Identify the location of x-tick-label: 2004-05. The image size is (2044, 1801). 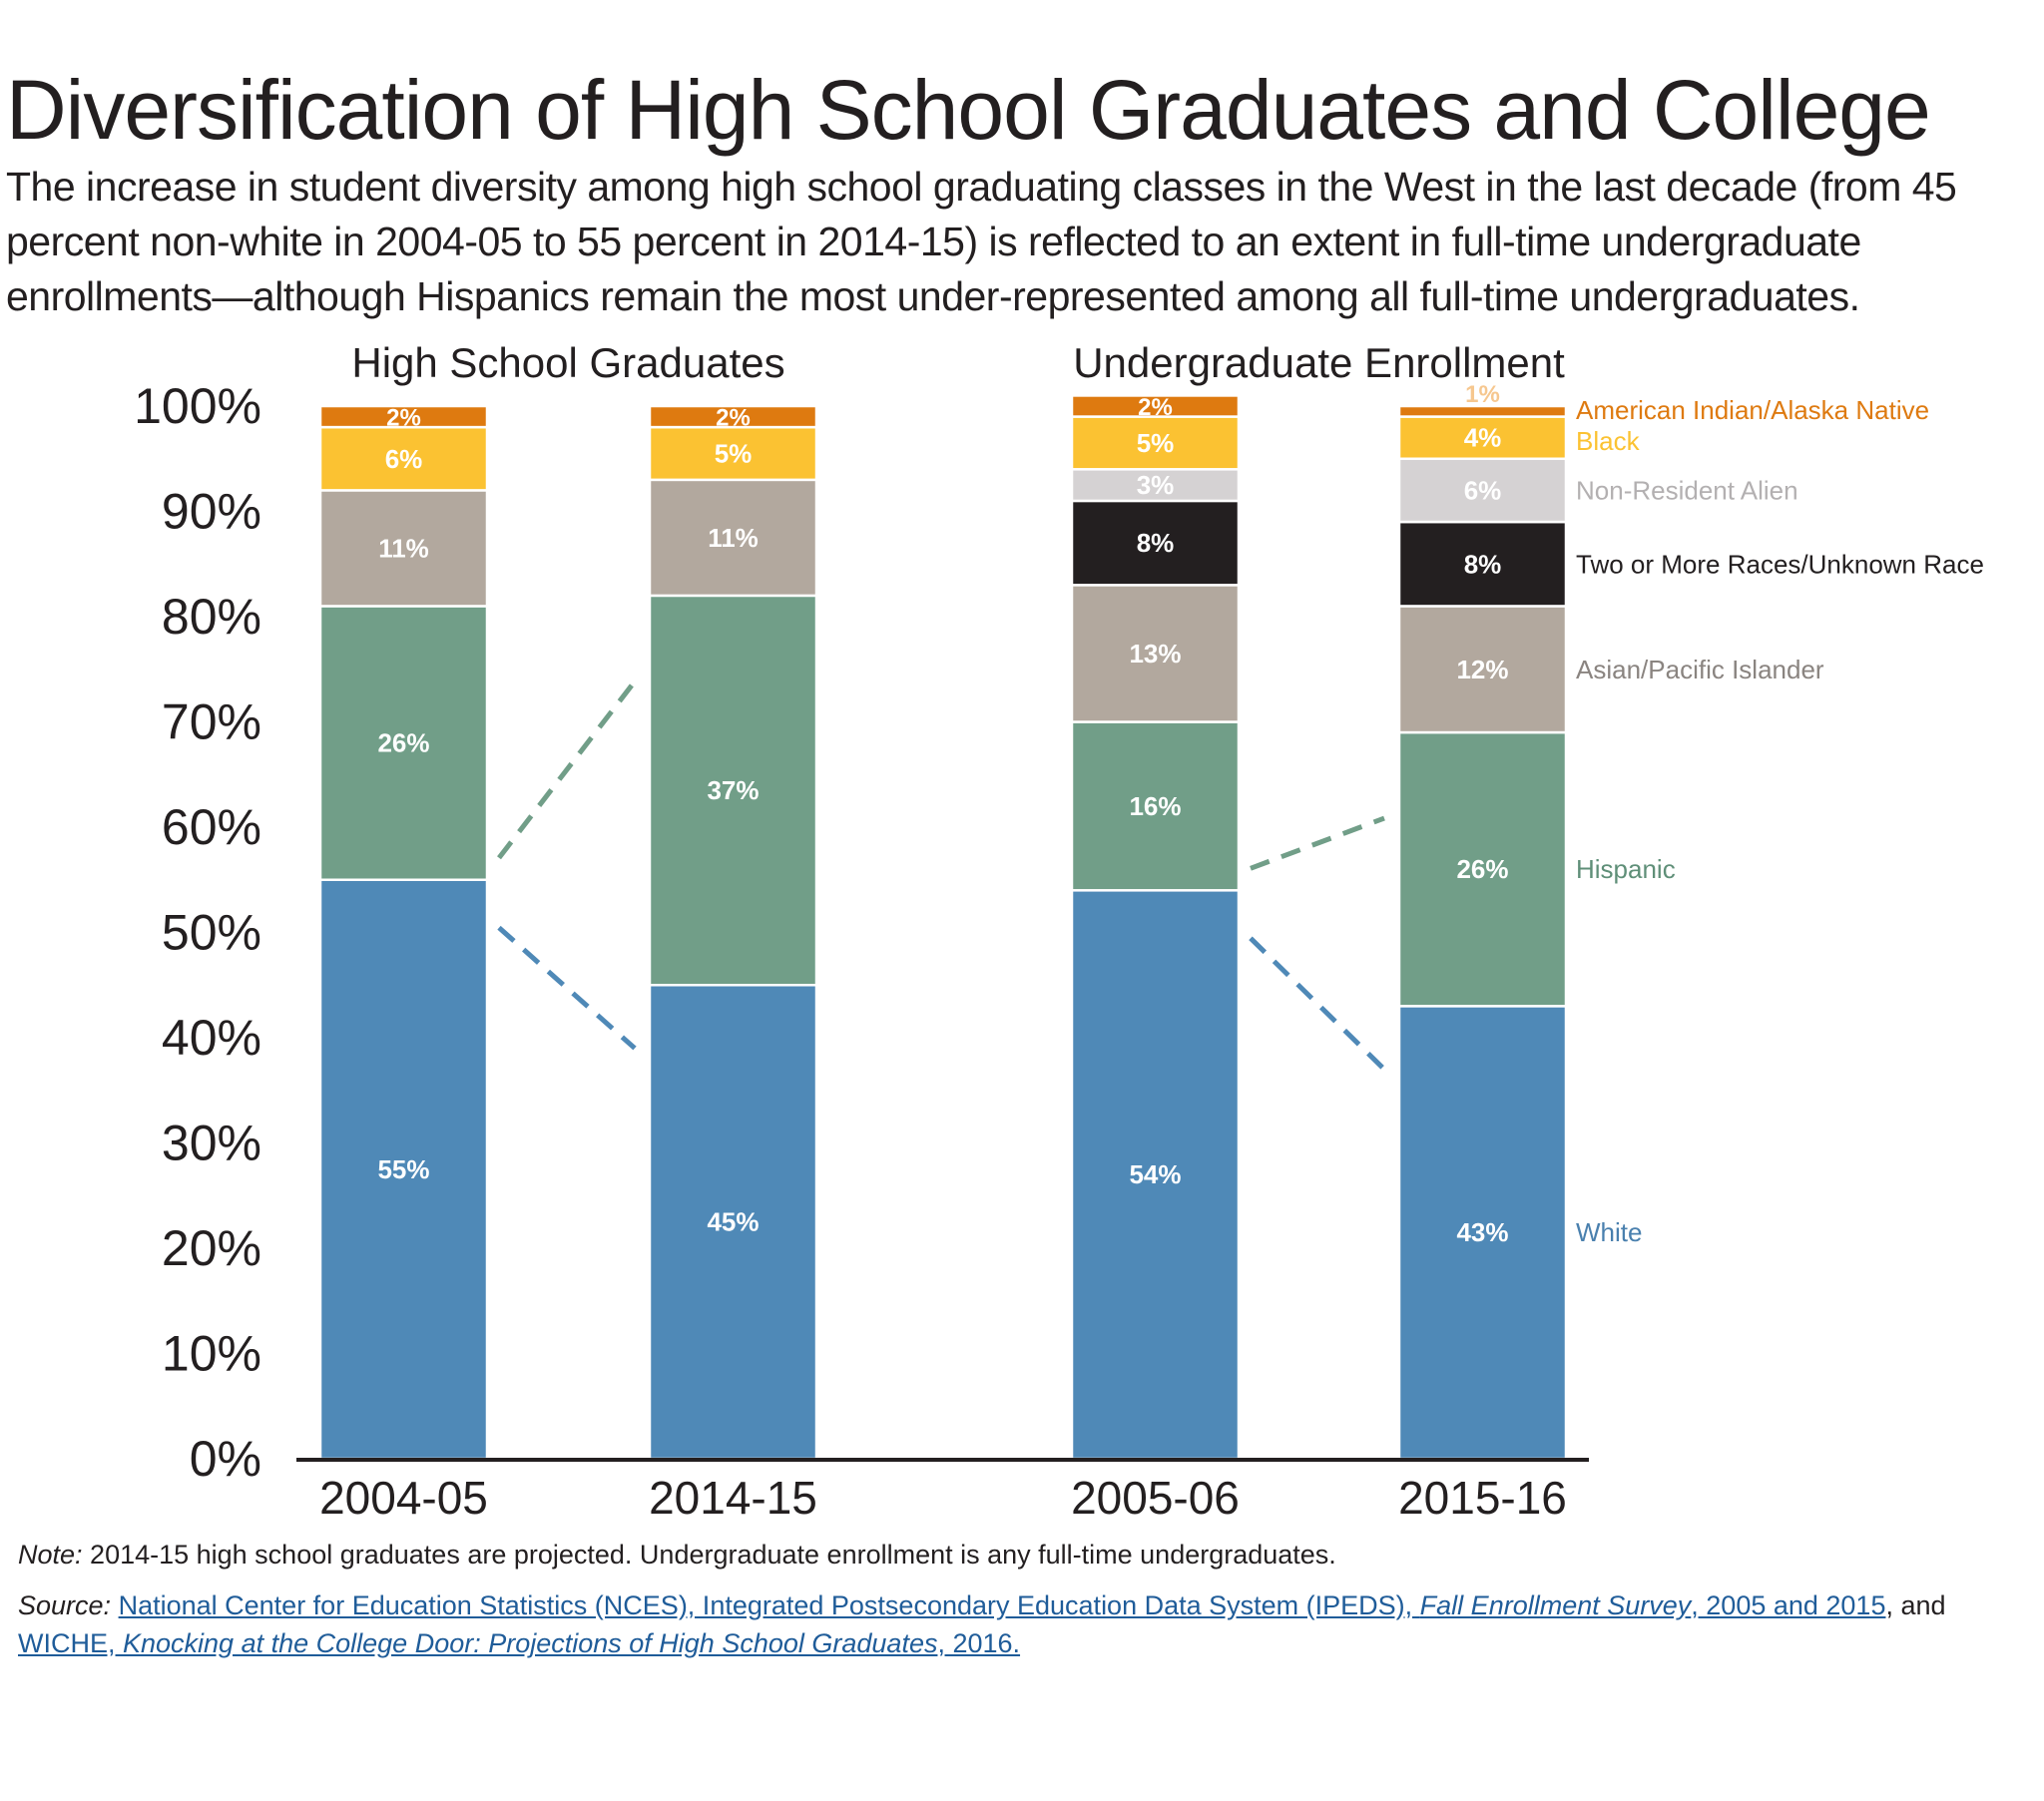
(403, 1498).